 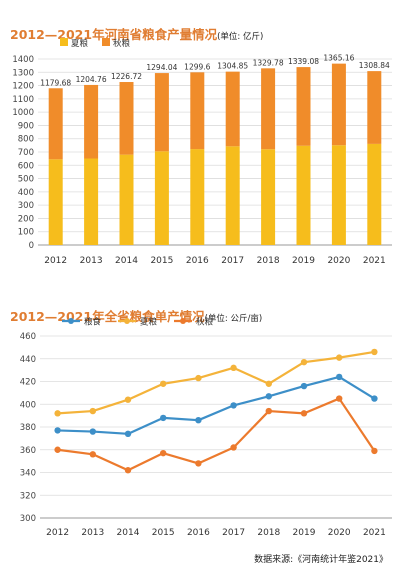 What do you see at coordinates (23, 100) in the screenshot?
I see `chart-1-y-tick-label: 1100` at bounding box center [23, 100].